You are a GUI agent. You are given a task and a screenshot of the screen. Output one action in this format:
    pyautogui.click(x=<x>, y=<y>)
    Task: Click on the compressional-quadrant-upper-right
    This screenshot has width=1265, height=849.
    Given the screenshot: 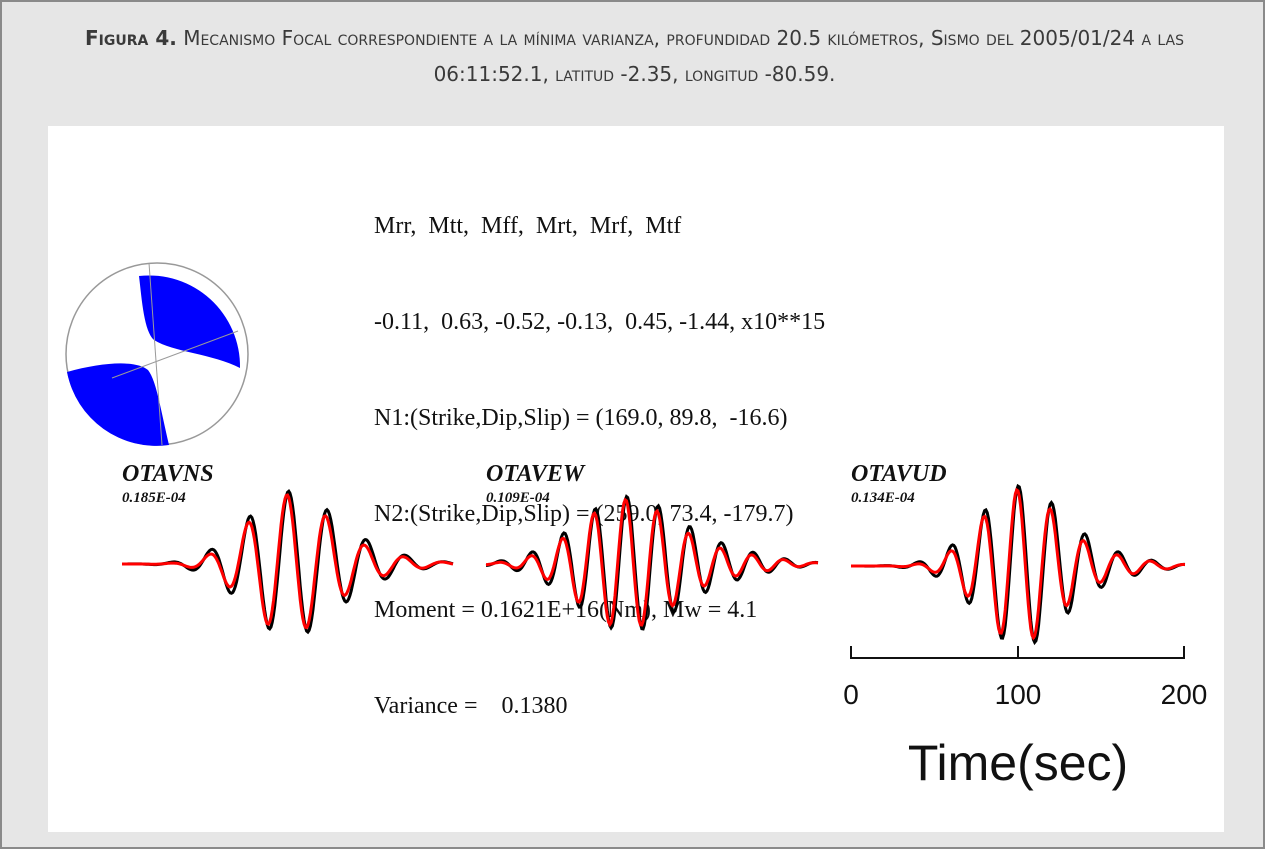 What is the action you would take?
    pyautogui.click(x=190, y=321)
    